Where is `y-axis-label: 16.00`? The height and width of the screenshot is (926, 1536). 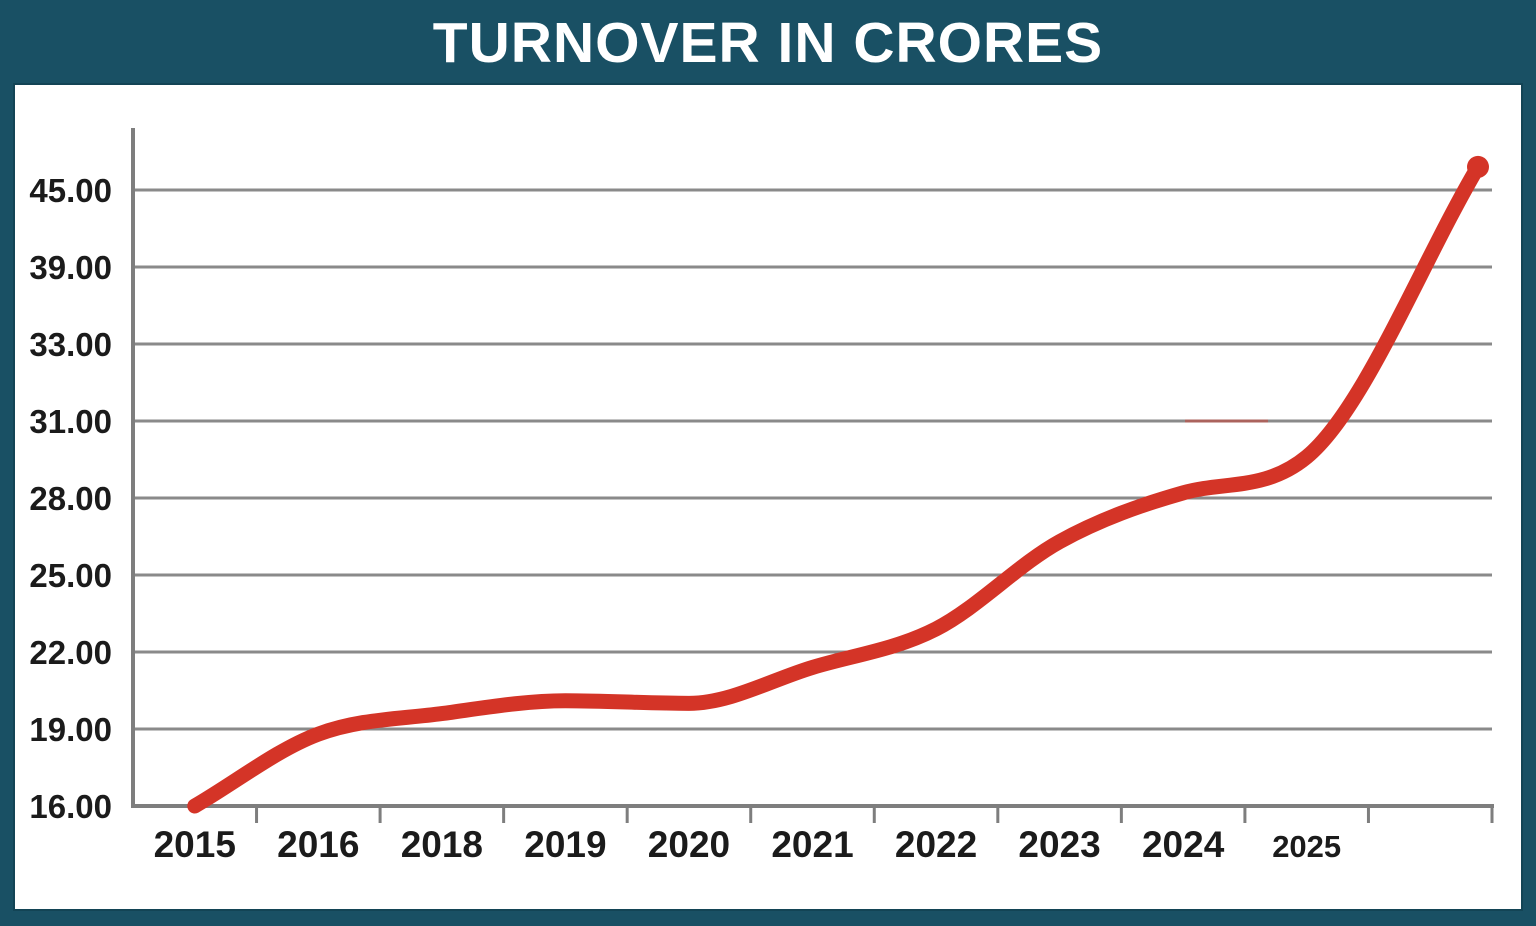
y-axis-label: 16.00 is located at coordinates (70, 806).